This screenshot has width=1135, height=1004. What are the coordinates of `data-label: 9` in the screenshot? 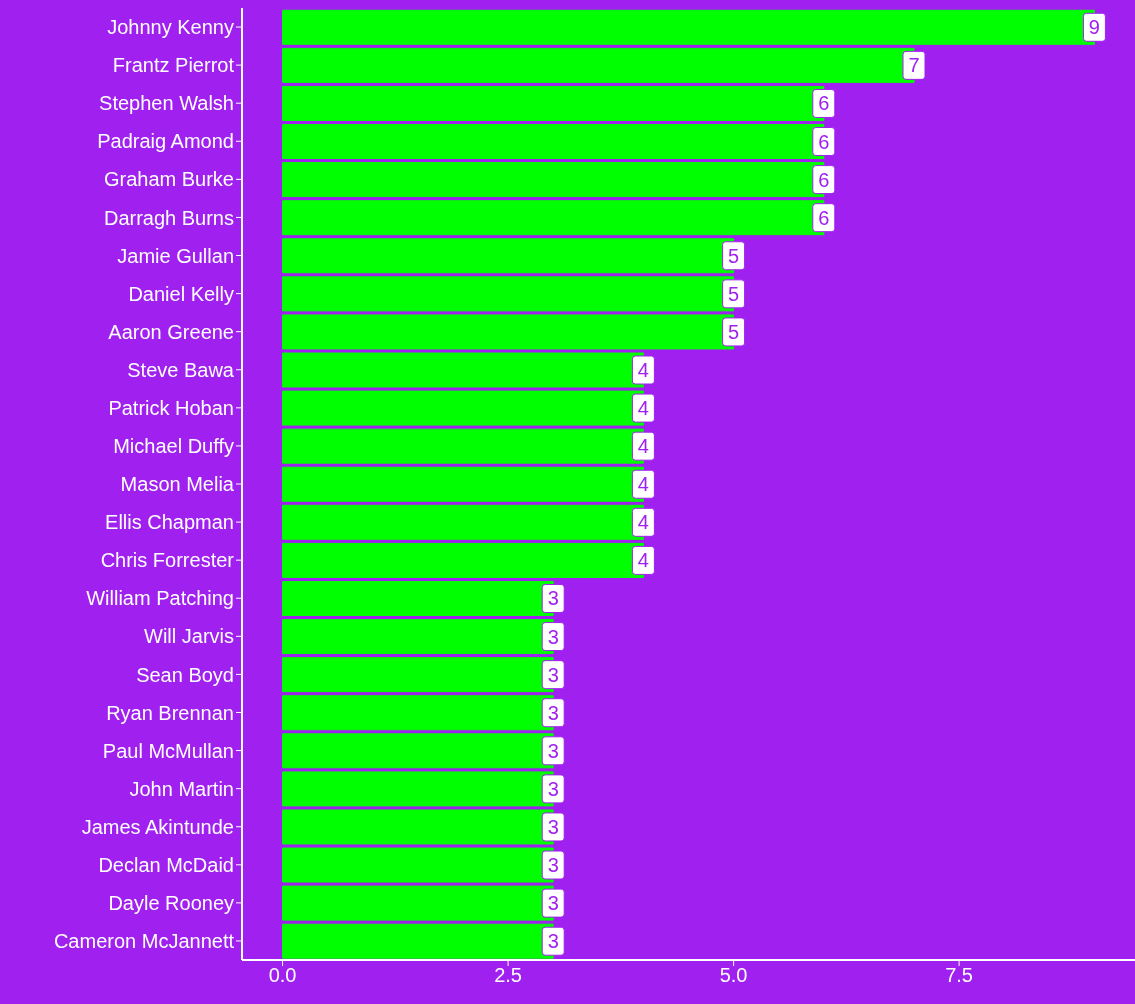 It's located at (1094, 27).